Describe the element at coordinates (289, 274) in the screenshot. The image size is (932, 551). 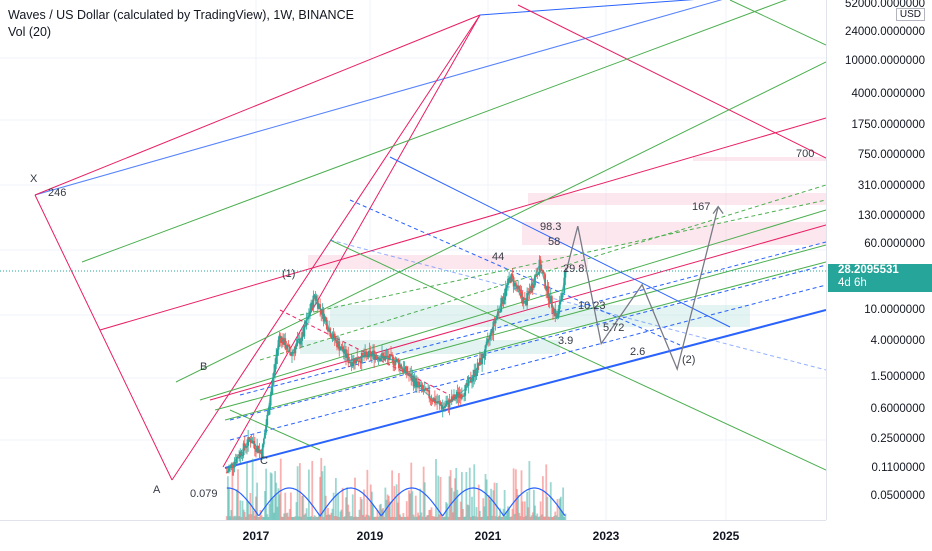
I see `wave-1-label: (1)` at that location.